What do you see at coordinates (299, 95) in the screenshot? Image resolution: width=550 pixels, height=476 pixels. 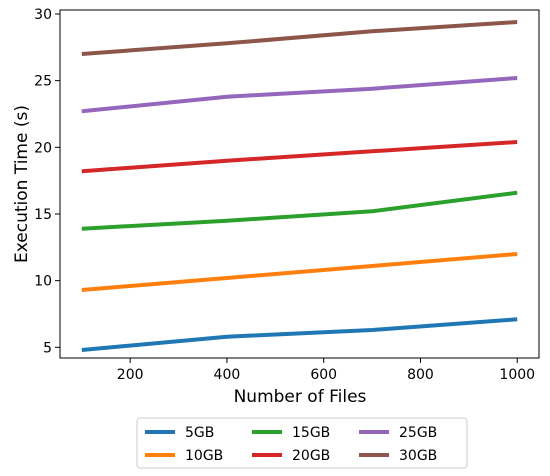 I see `series-line-25GB` at bounding box center [299, 95].